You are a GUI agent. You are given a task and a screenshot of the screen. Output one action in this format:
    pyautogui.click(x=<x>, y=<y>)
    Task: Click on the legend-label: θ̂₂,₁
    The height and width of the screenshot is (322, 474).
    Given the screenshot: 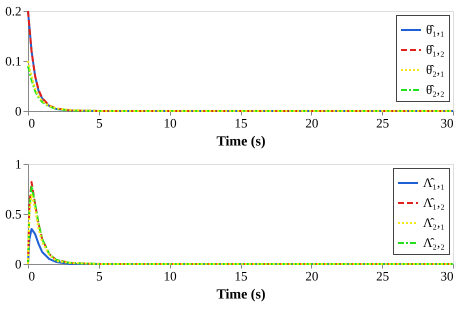 What is the action you would take?
    pyautogui.click(x=435, y=69)
    